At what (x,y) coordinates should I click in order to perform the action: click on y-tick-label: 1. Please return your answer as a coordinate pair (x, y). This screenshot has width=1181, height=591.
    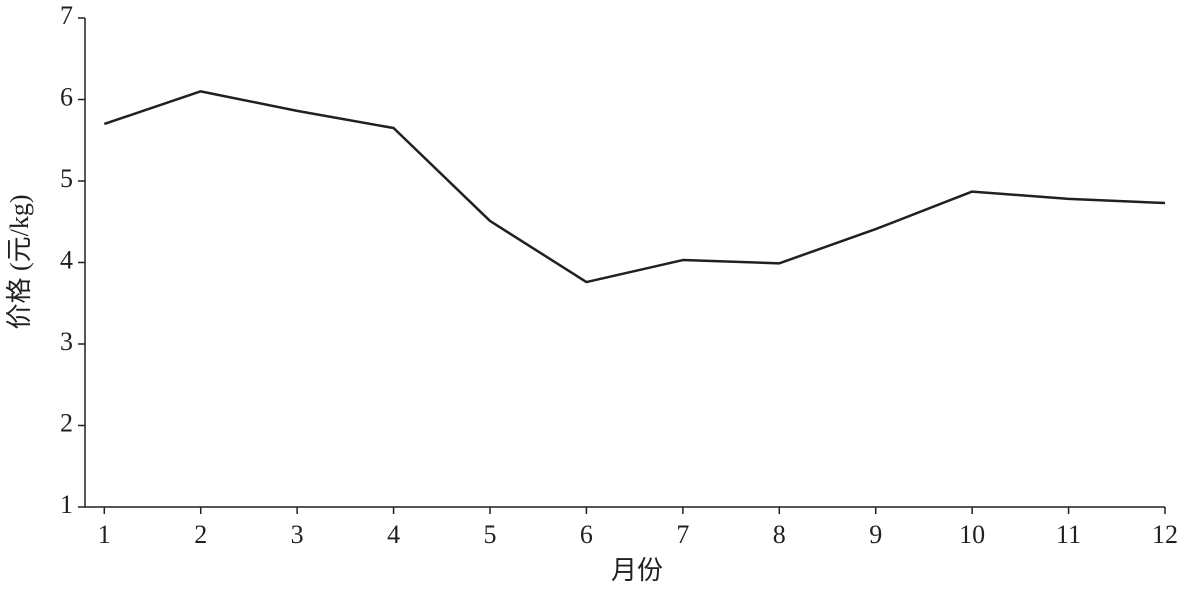
    Looking at the image, I should click on (66, 504).